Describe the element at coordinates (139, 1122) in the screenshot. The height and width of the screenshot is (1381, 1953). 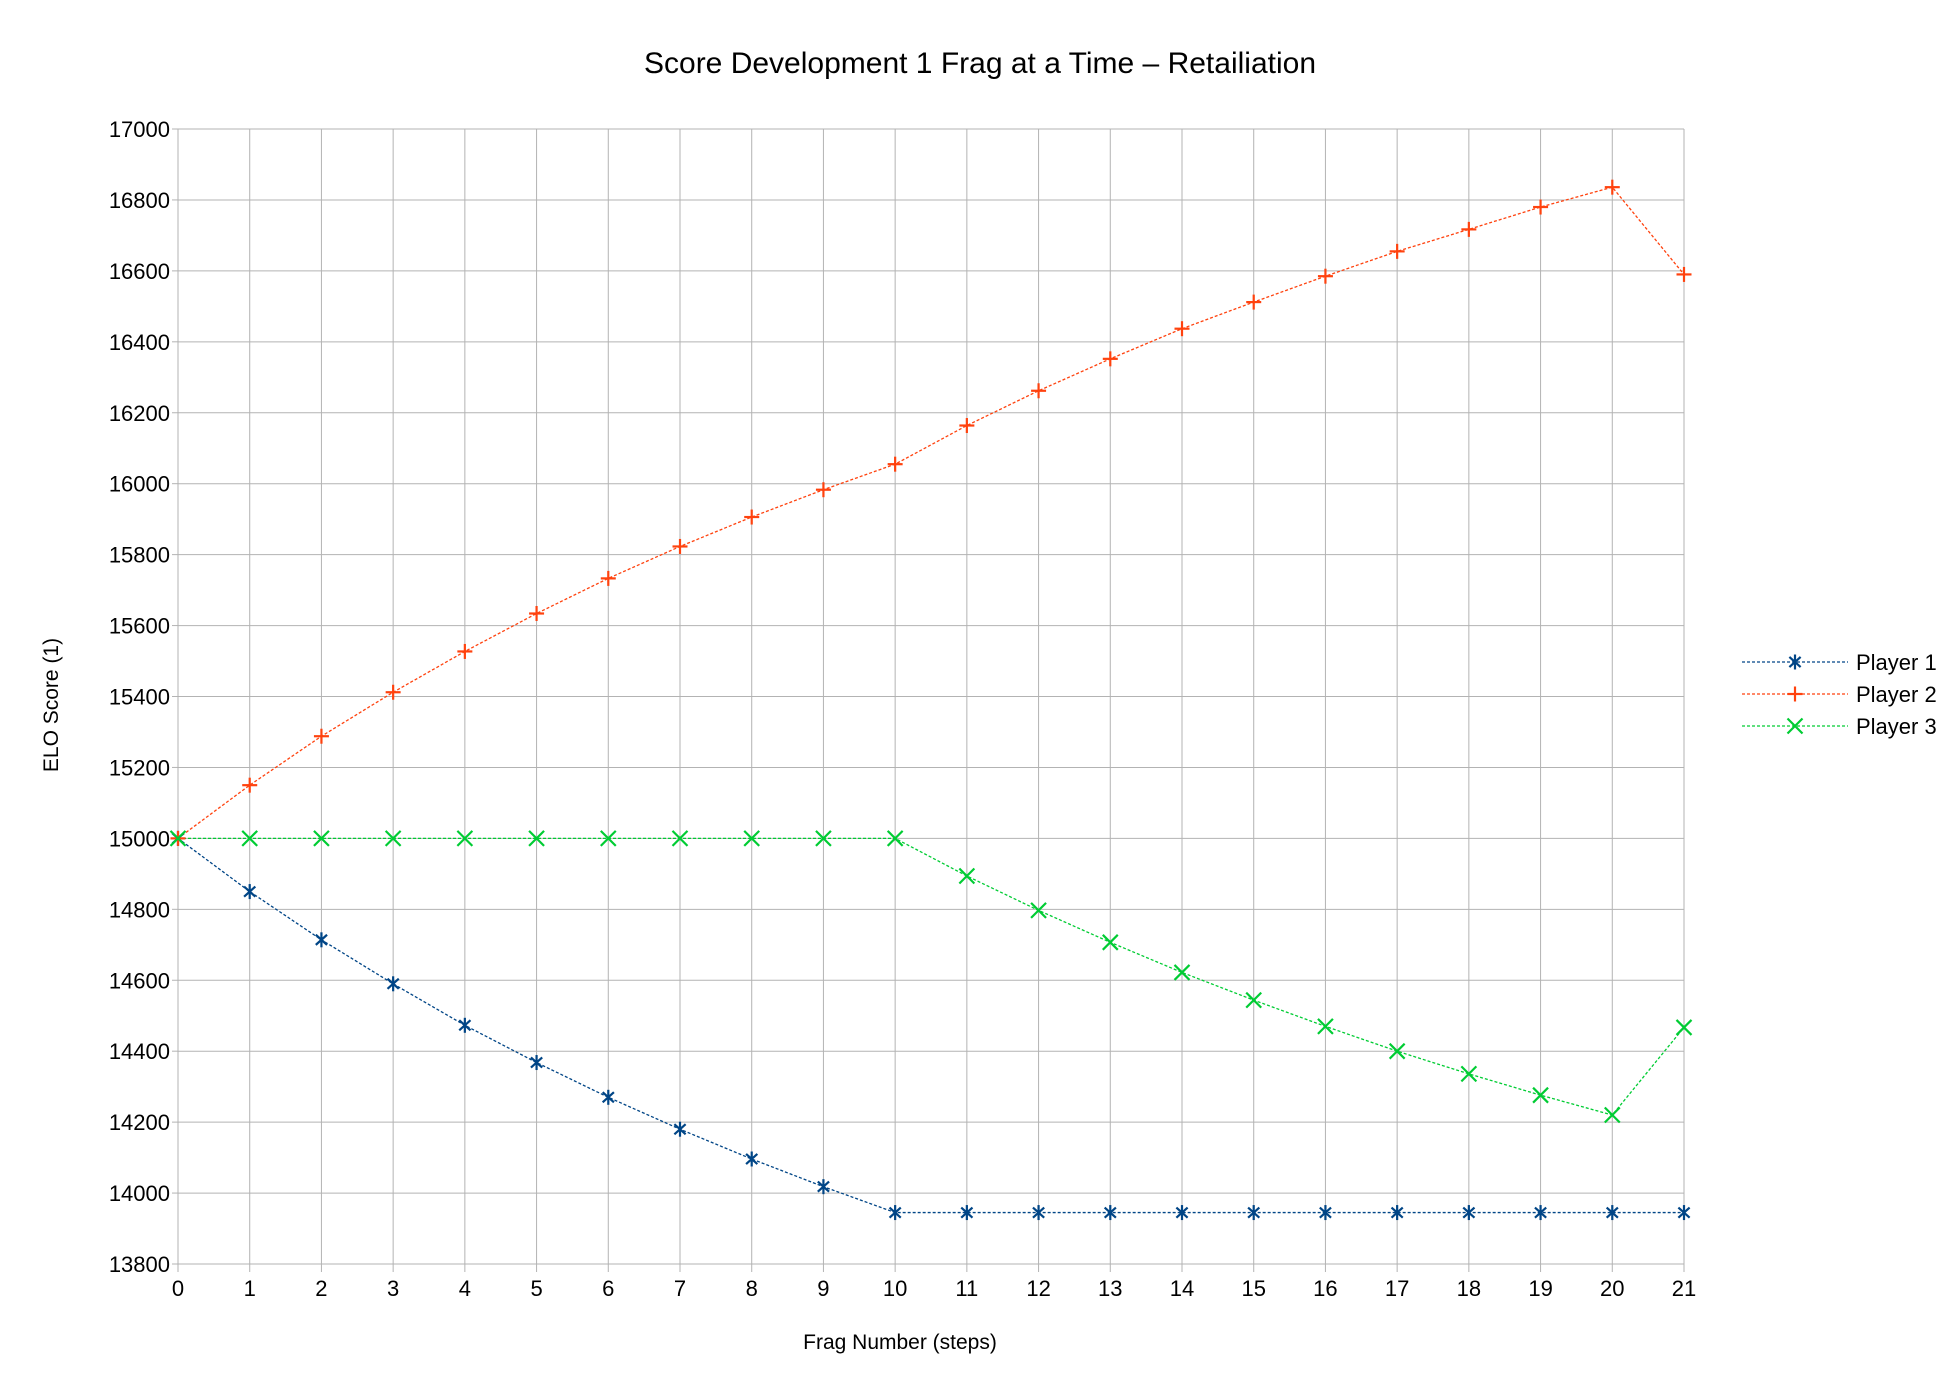
I see `y-tick-label: 14200` at that location.